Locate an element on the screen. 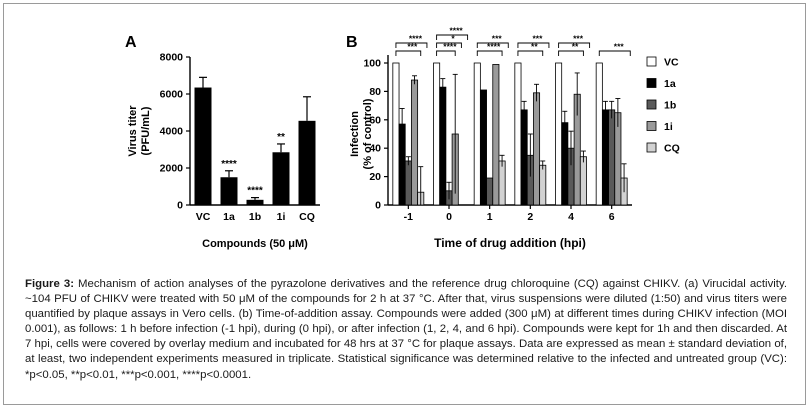 This screenshot has height=410, width=811. panel-b-x-tick-label: 4 is located at coordinates (571, 217).